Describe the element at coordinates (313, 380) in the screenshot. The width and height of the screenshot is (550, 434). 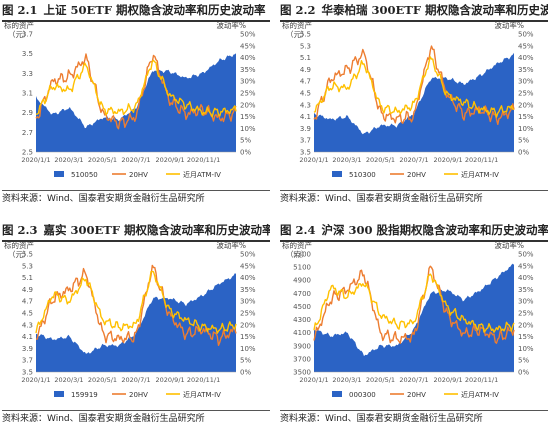
I see `x-tick-label: 2020/1/1` at that location.